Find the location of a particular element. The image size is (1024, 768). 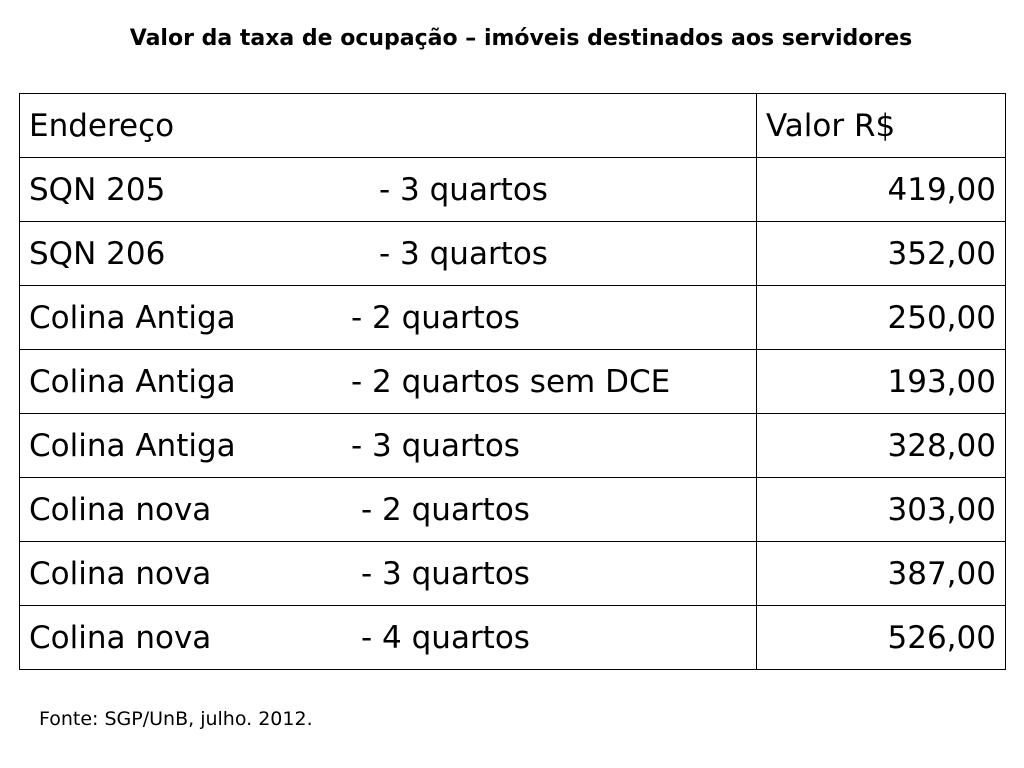

address-cell: Colina Antiga - 2 quartos sem DCE is located at coordinates (388, 381).